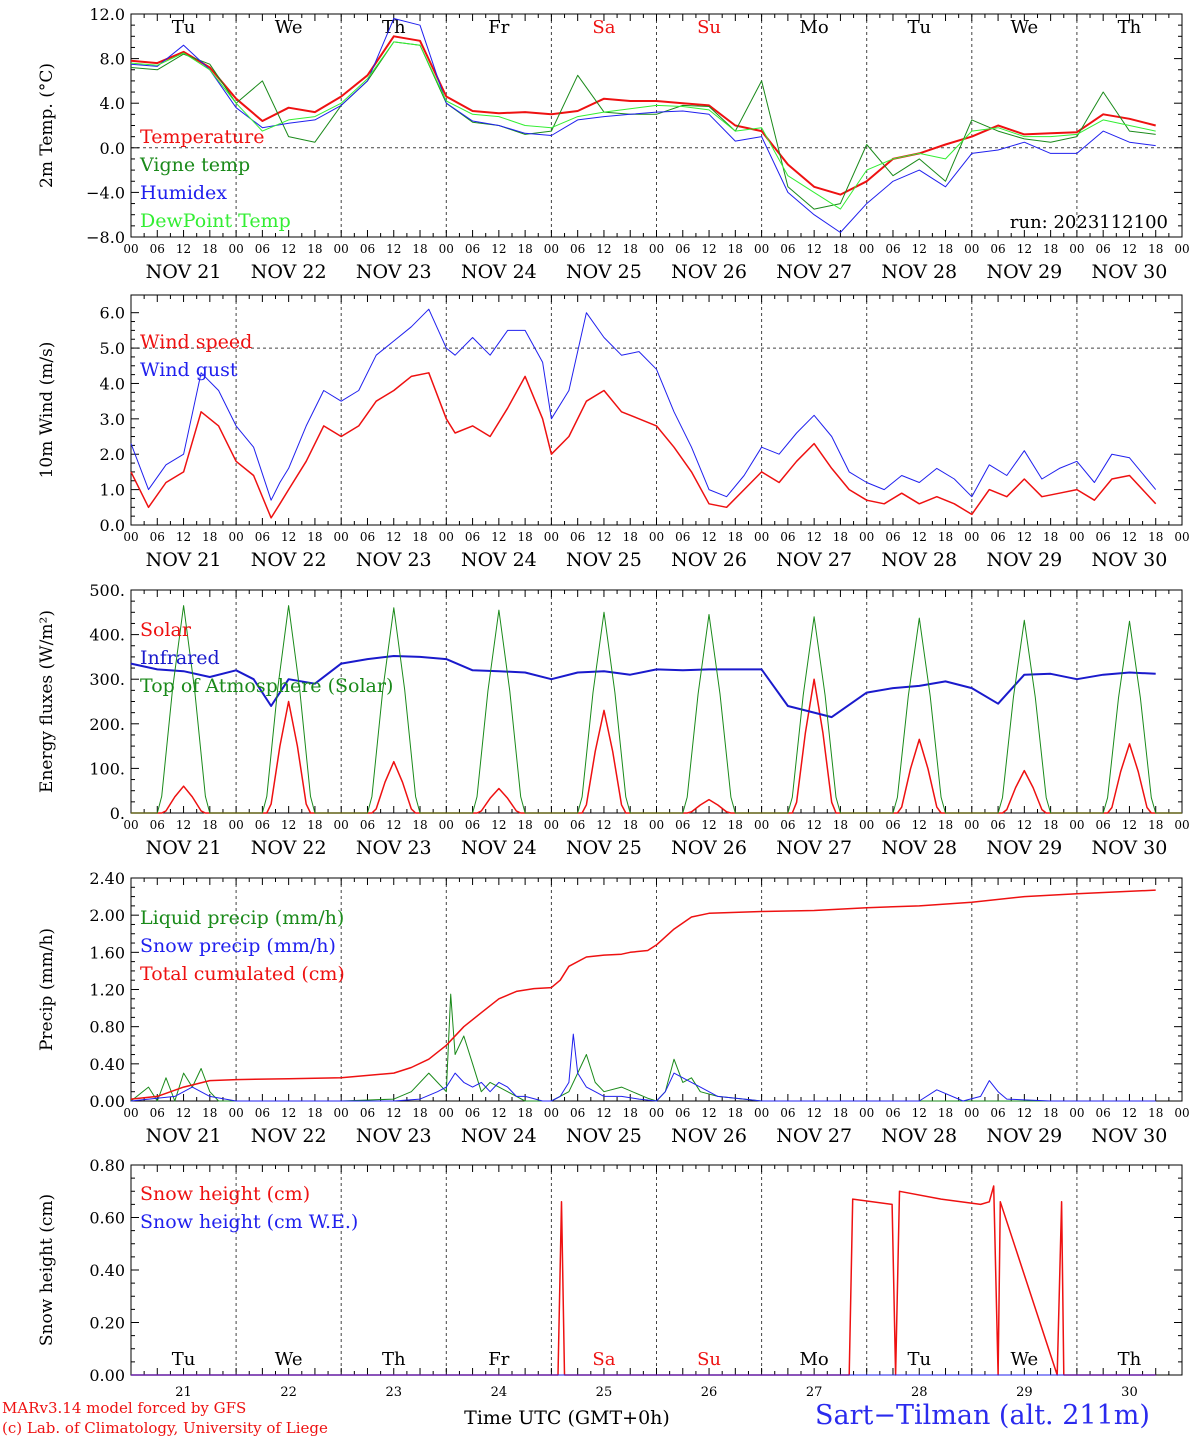 The image size is (1194, 1440). I want to click on date-label: NOV 21, so click(184, 1136).